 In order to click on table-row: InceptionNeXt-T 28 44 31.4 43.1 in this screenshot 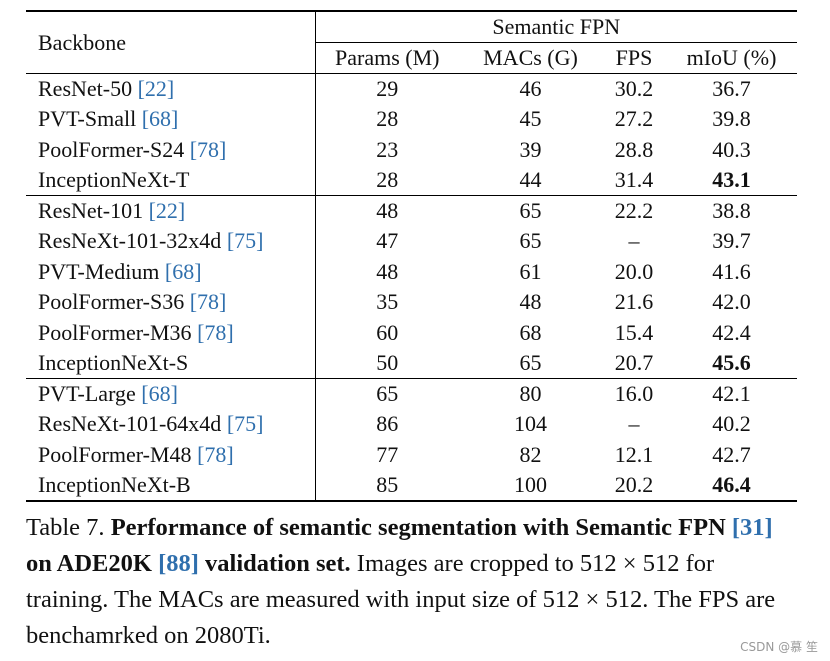, I will do `click(411, 180)`.